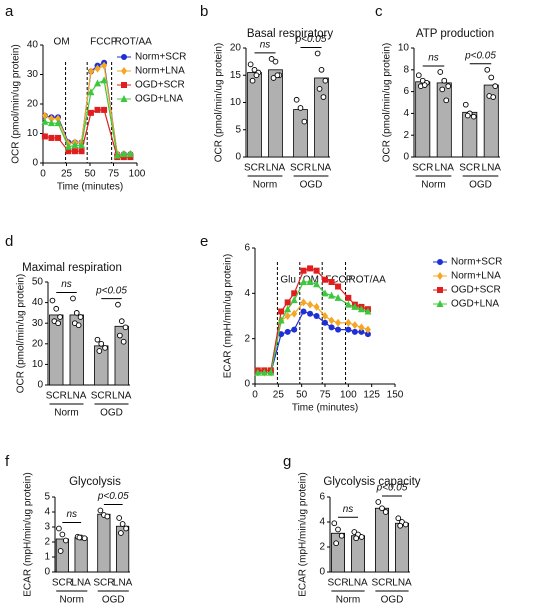  What do you see at coordinates (104, 42) in the screenshot?
I see `injection-label: FCCP` at bounding box center [104, 42].